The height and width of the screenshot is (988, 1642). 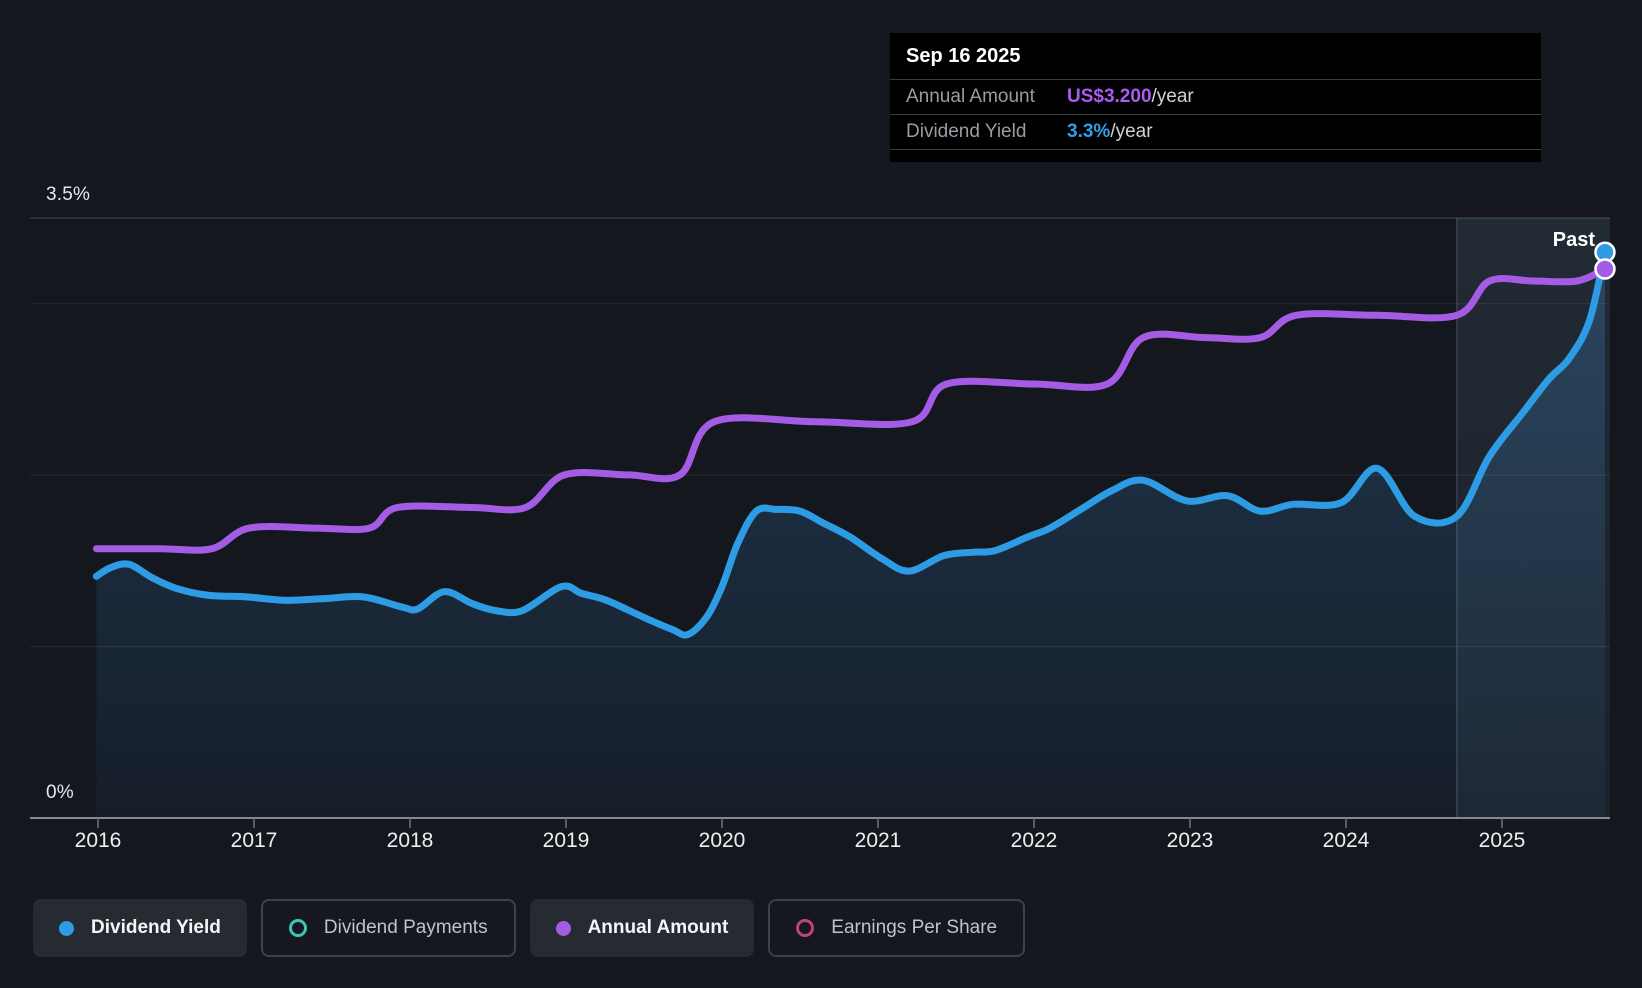 I want to click on legend-item-dividend-yield: Dividend Yield, so click(x=140, y=928).